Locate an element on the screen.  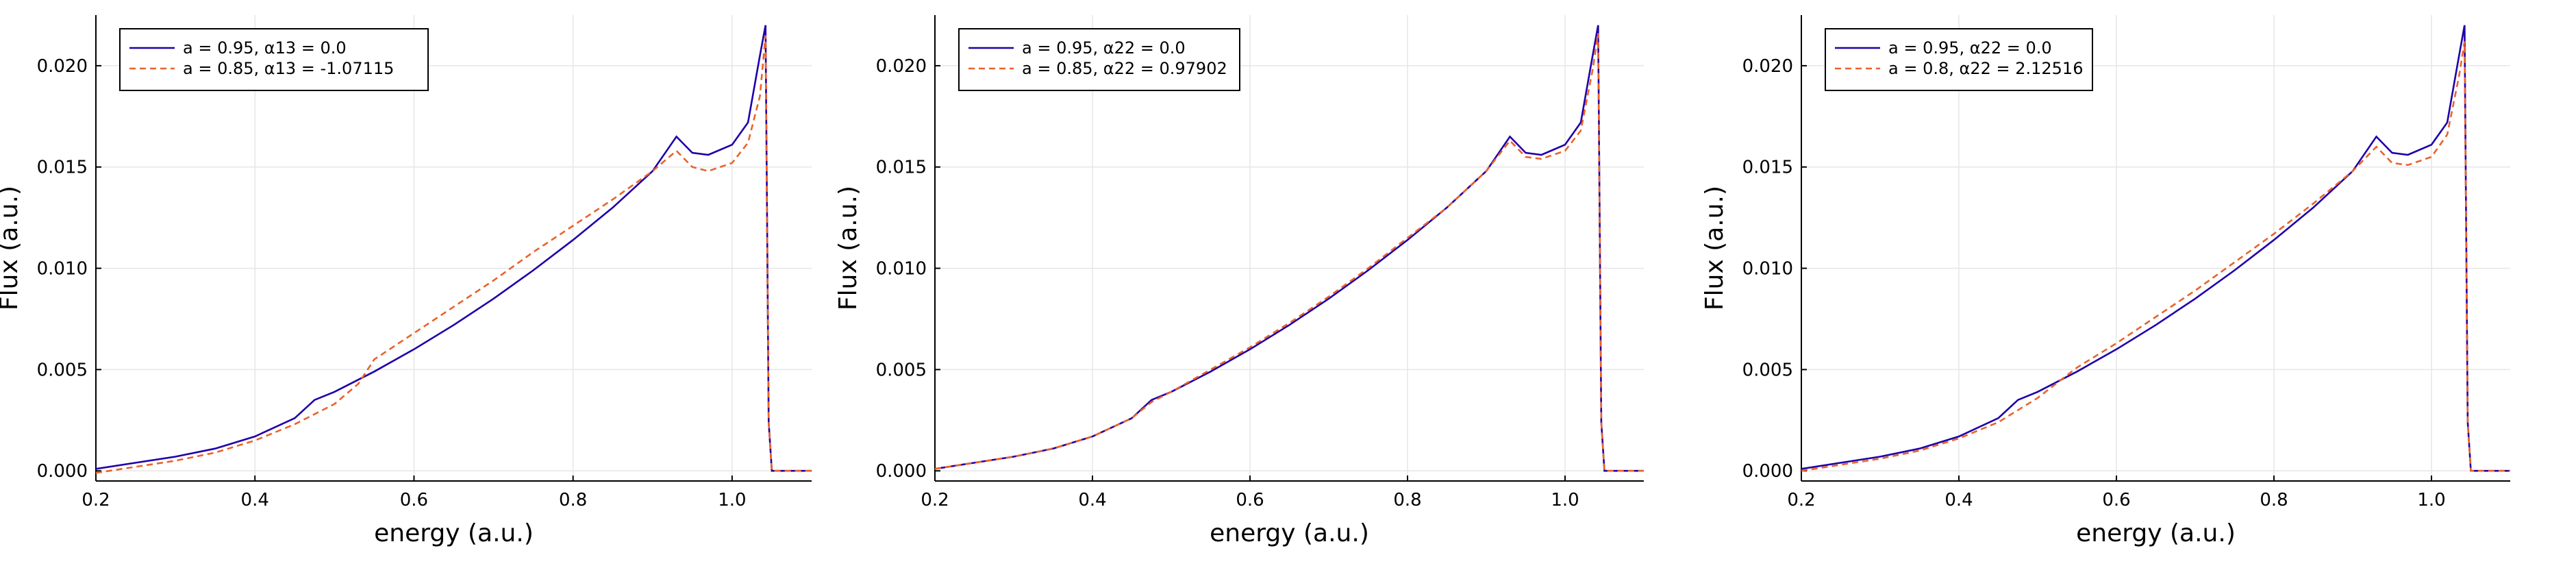
legend-entry: a = 0.95, α13 = 0.0 is located at coordinates (265, 48).